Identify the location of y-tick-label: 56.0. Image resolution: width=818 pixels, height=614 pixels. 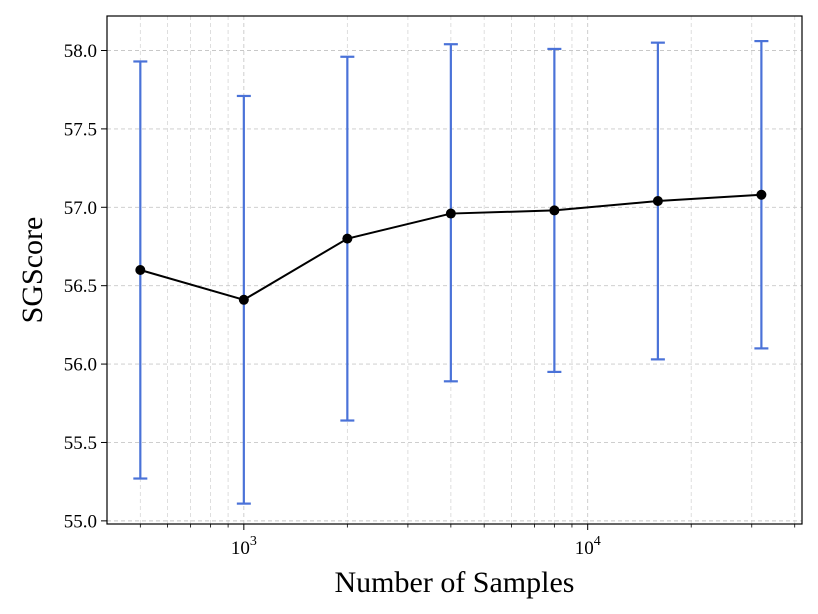
(80, 365).